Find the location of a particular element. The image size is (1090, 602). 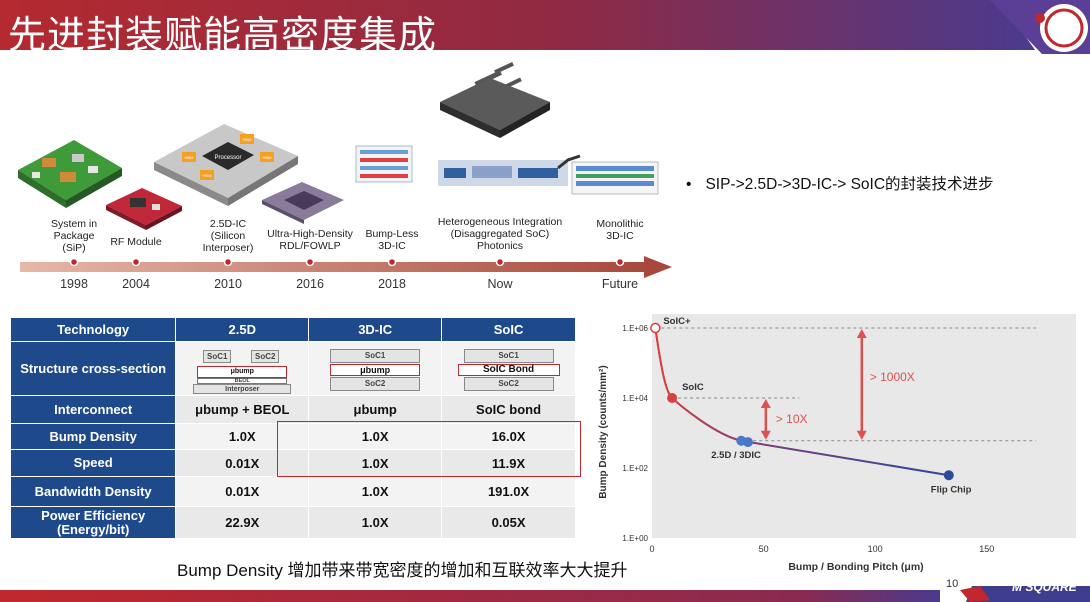

timeline-label-line: Monolithic is located at coordinates (620, 224).